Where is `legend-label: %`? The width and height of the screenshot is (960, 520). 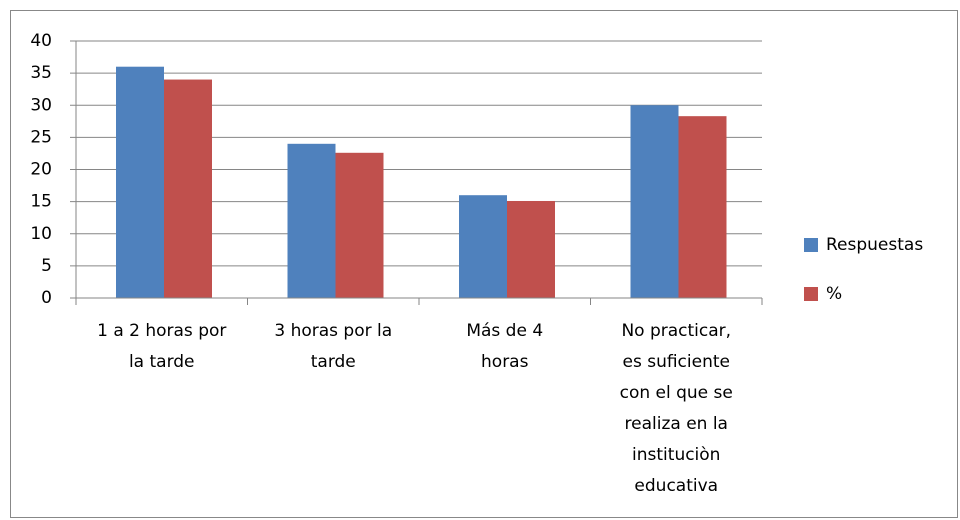 legend-label: % is located at coordinates (834, 294).